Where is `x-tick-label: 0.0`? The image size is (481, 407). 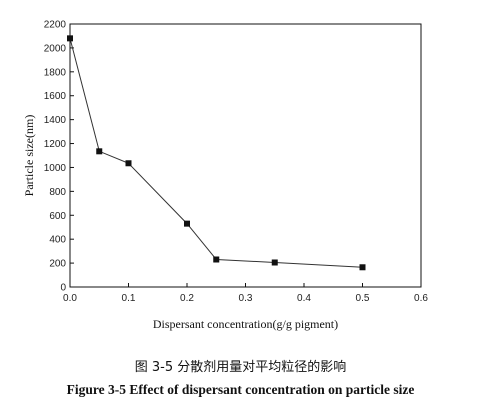 x-tick-label: 0.0 is located at coordinates (70, 298).